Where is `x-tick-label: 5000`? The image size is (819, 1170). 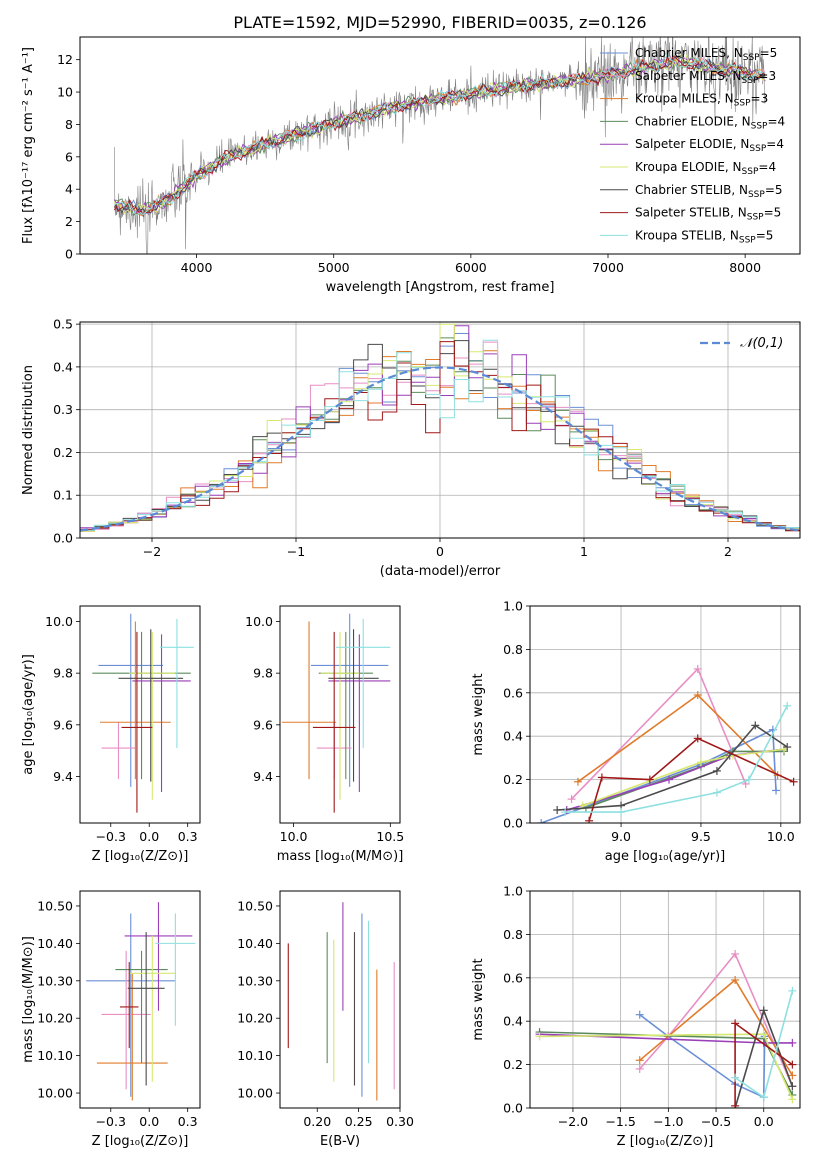 x-tick-label: 5000 is located at coordinates (334, 267).